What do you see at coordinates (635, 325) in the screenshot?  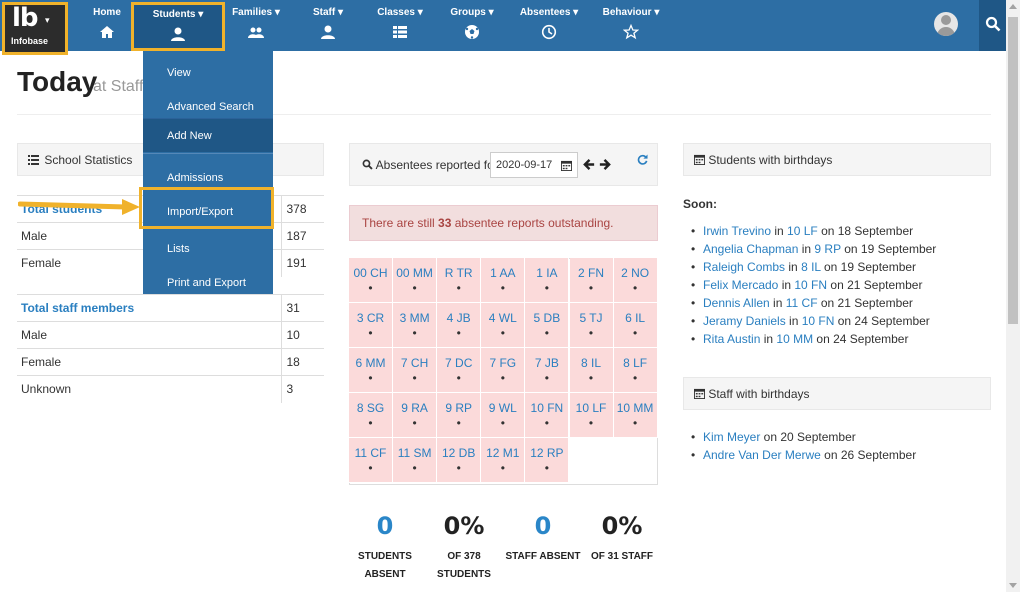 I see `class-cell: 6 IL •` at bounding box center [635, 325].